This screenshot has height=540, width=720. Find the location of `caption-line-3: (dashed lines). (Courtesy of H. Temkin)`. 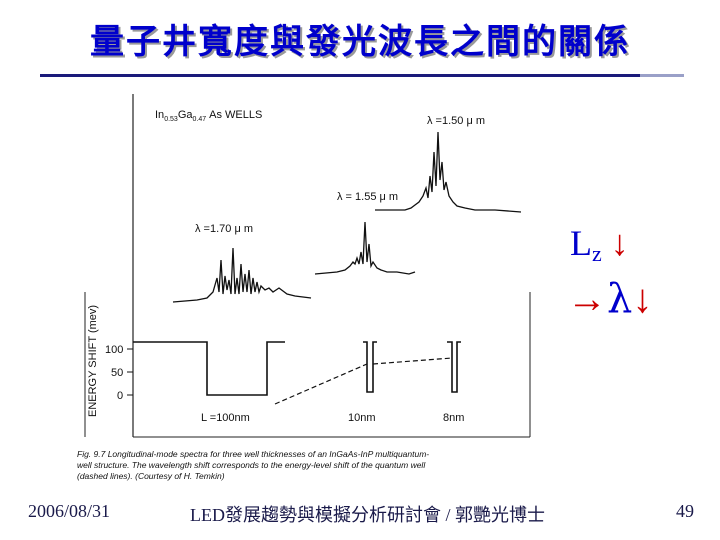

caption-line-3: (dashed lines). (Courtesy of H. Temkin) is located at coordinates (151, 476).